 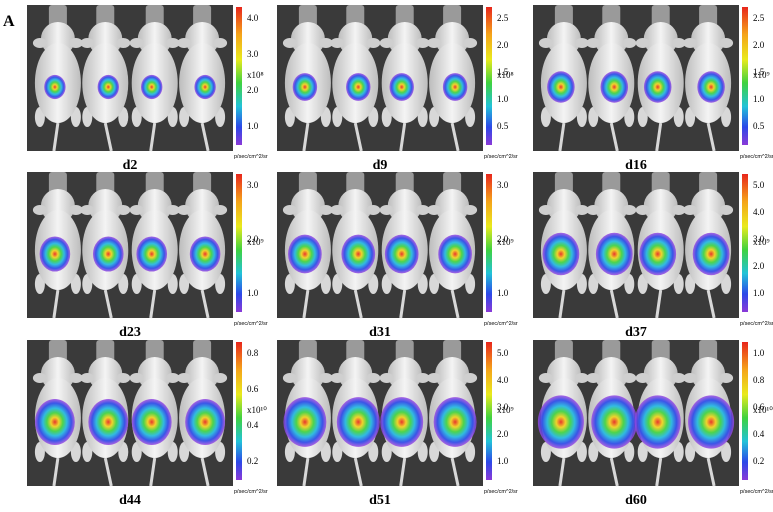 I want to click on panel-label: d9, so click(x=380, y=165).